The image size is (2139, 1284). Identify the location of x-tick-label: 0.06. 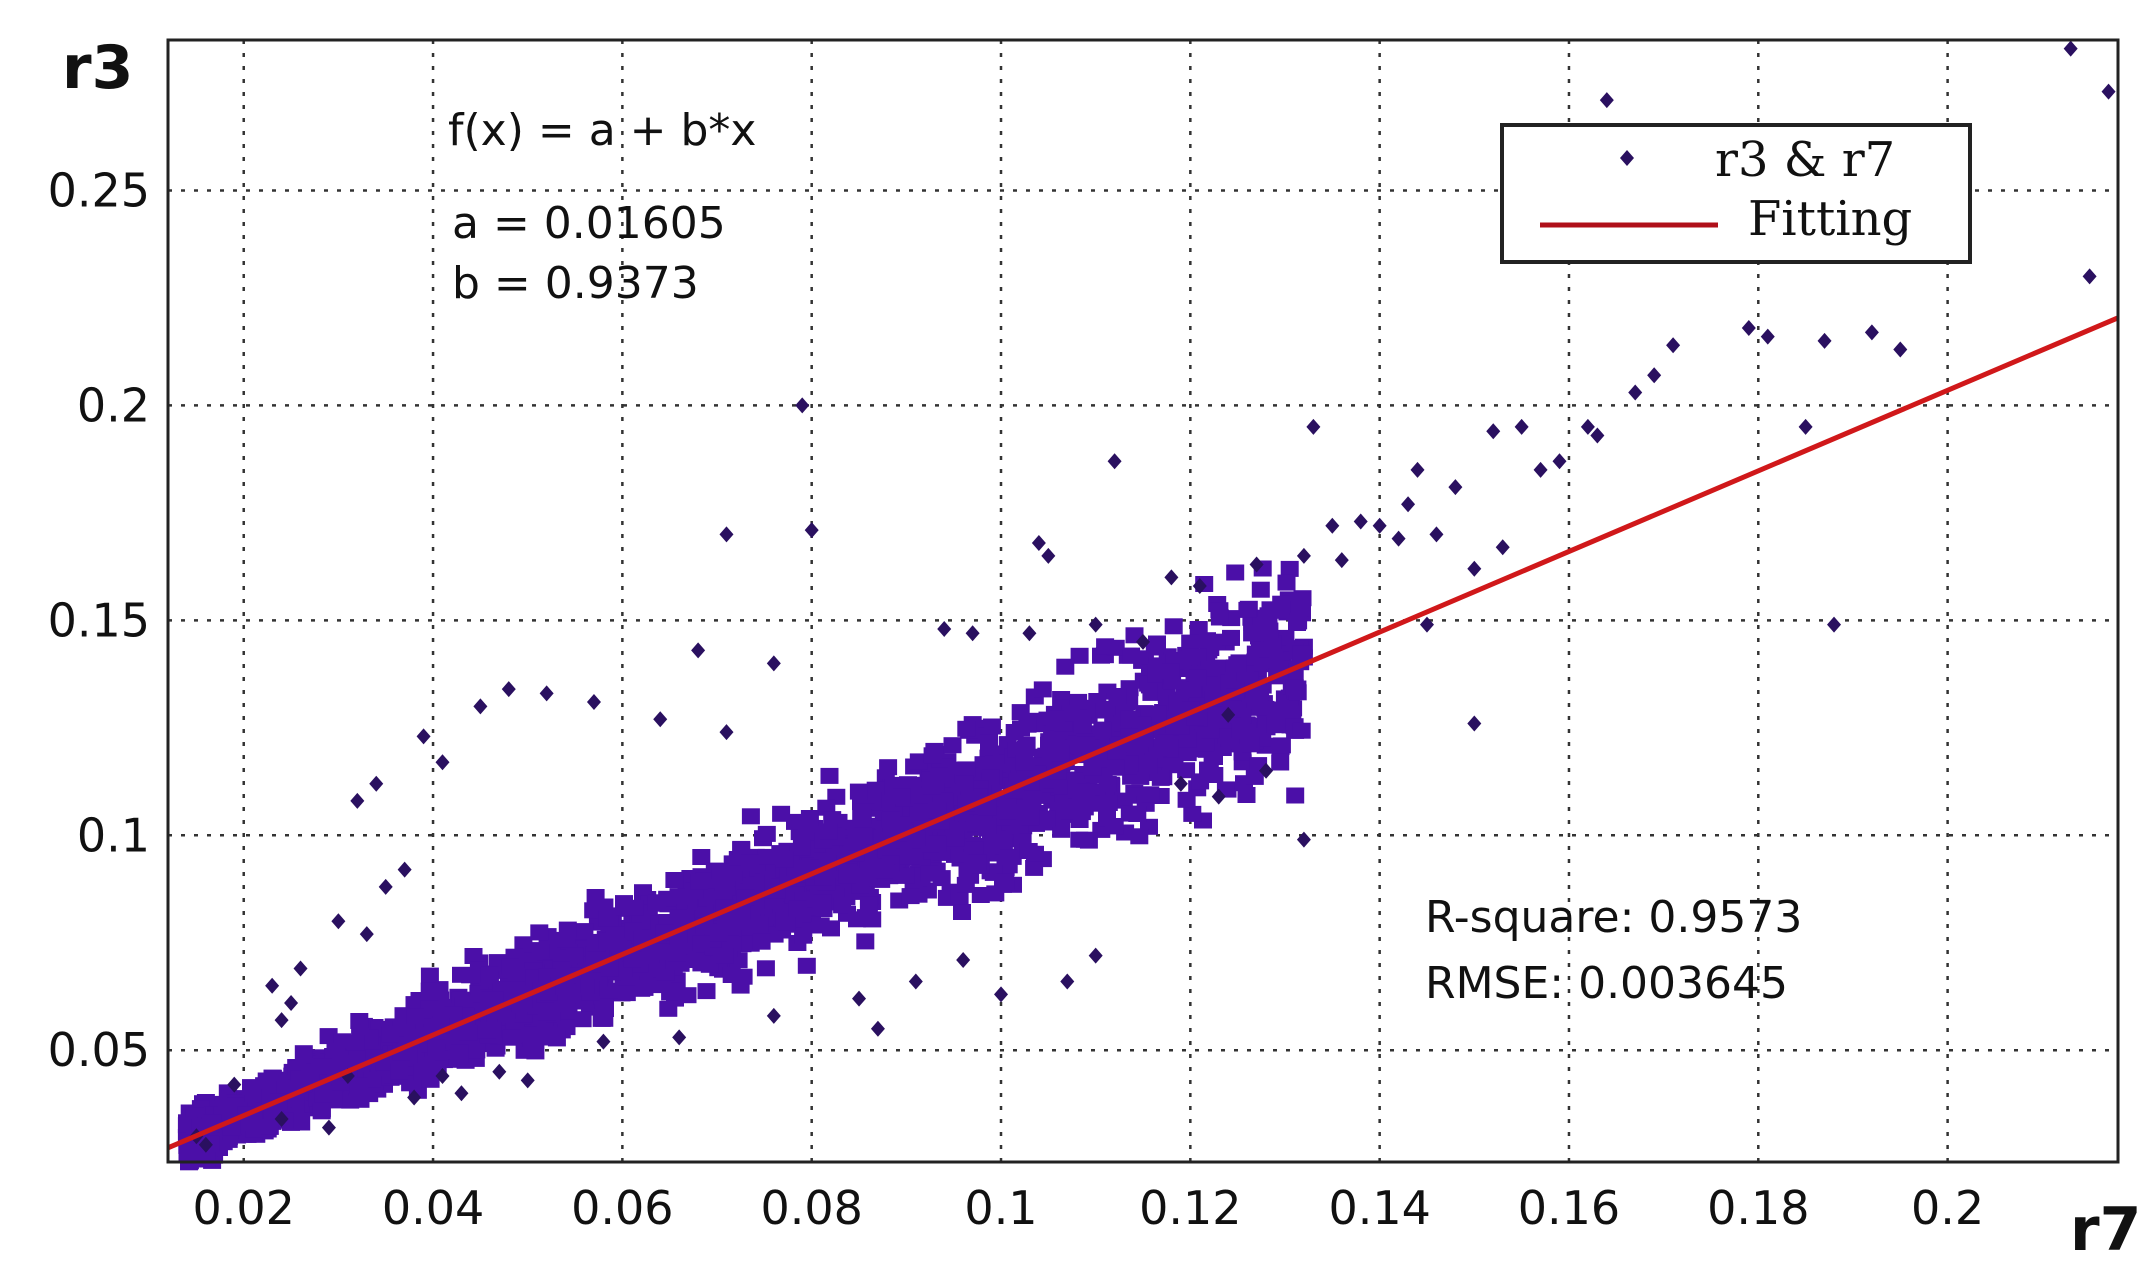
(622, 1208).